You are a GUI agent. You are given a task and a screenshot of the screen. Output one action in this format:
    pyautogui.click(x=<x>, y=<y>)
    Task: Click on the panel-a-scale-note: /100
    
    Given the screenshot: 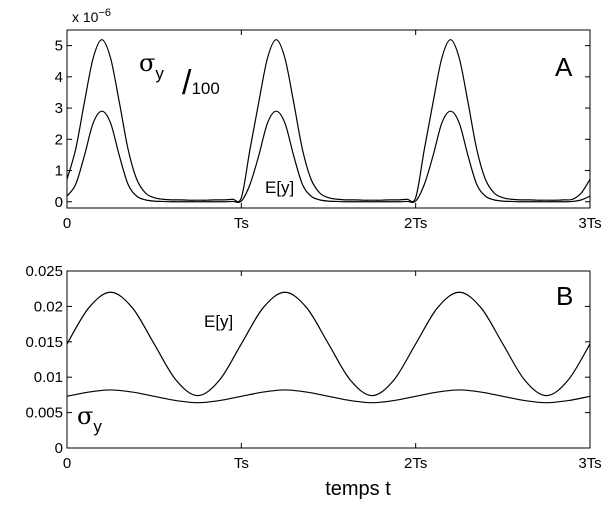 What is the action you would take?
    pyautogui.click(x=201, y=83)
    